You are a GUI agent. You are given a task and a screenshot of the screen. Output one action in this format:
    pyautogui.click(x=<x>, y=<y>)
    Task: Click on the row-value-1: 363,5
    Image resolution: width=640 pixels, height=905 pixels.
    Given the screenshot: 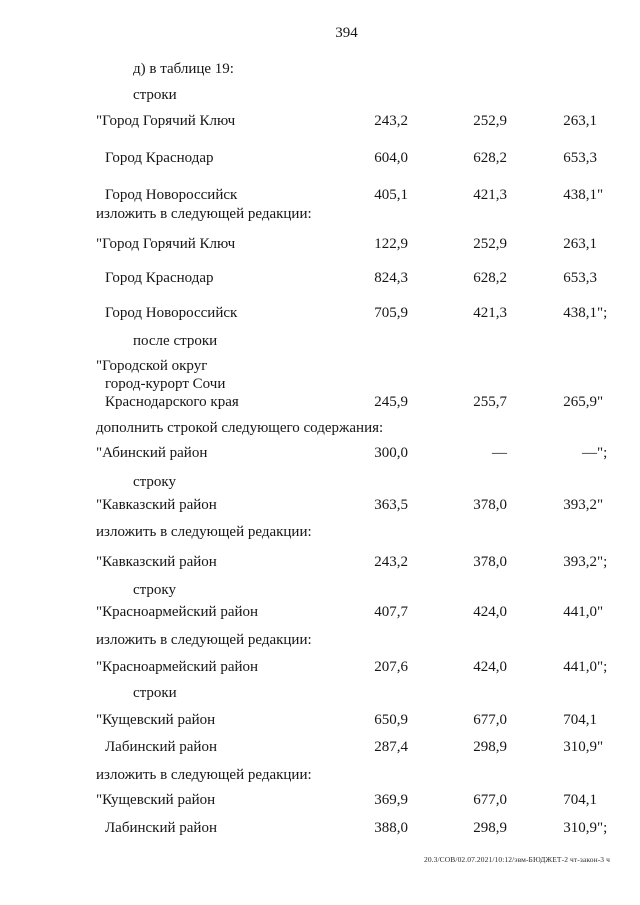 What is the action you would take?
    pyautogui.click(x=391, y=505)
    